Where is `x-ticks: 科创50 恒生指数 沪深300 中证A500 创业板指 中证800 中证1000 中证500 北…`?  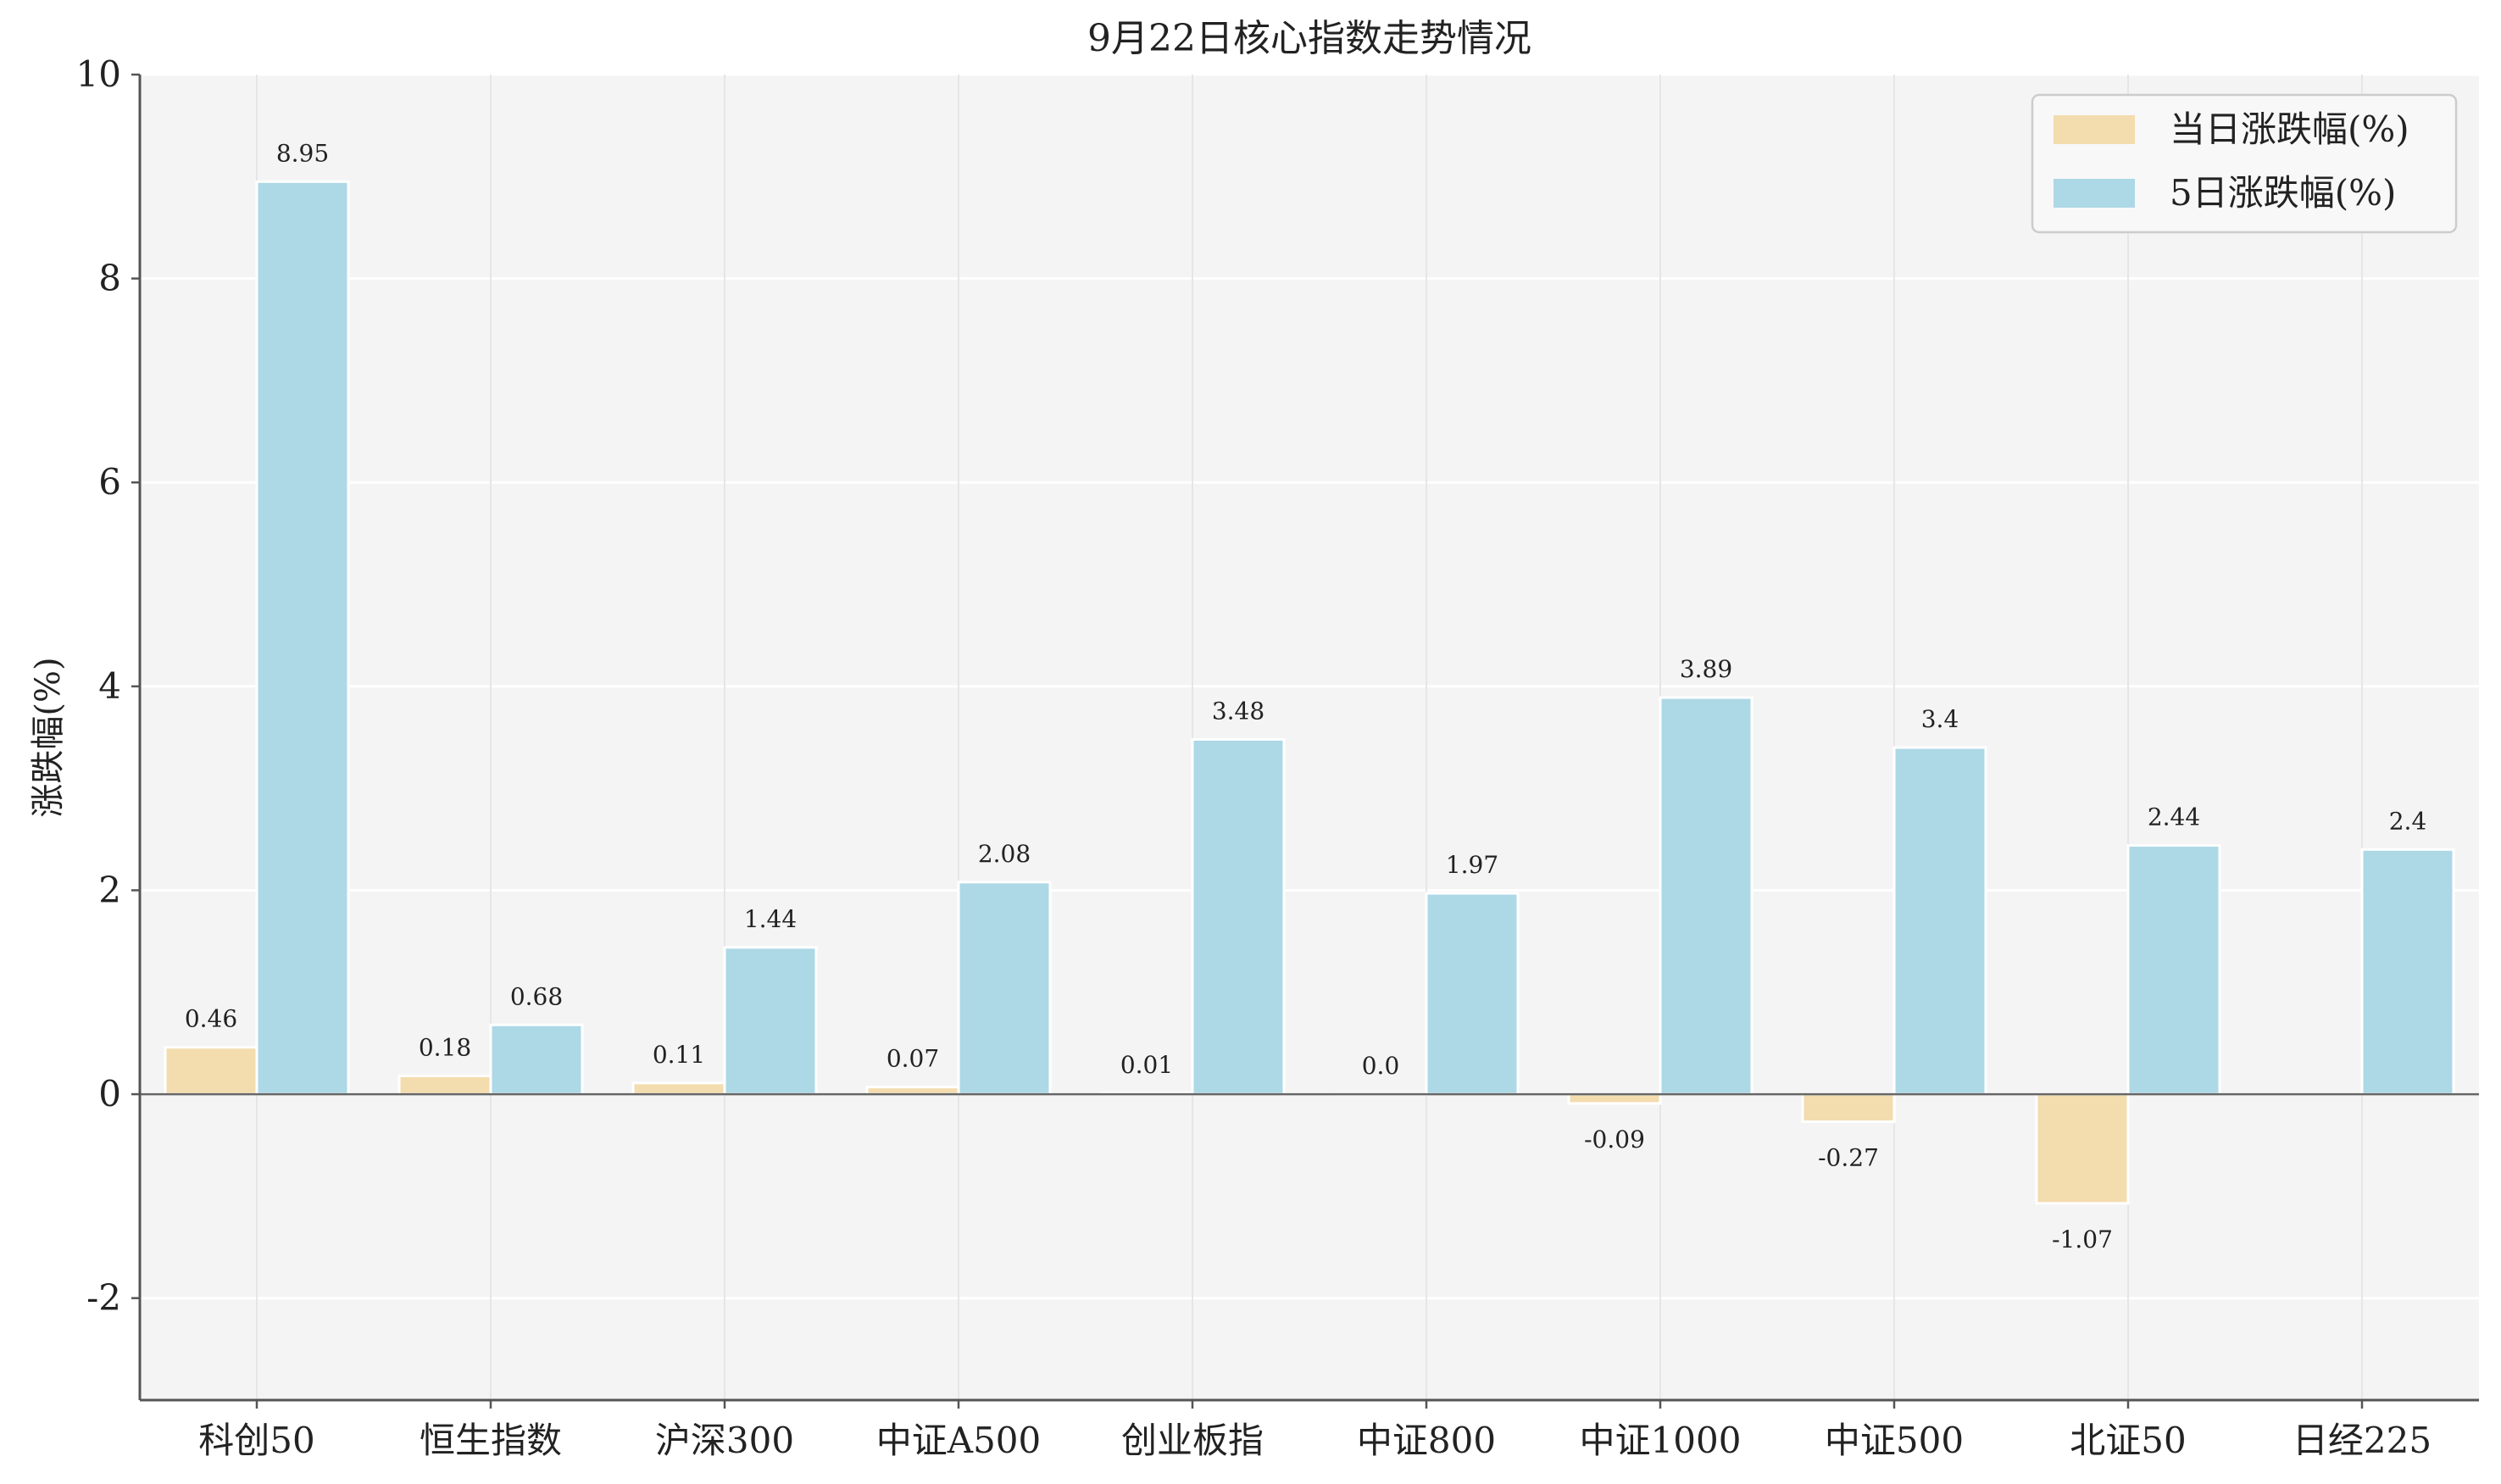
x-ticks: 科创50 恒生指数 沪深300 中证A500 创业板指 中证800 中证1000 中证500 北… is located at coordinates (1315, 1431).